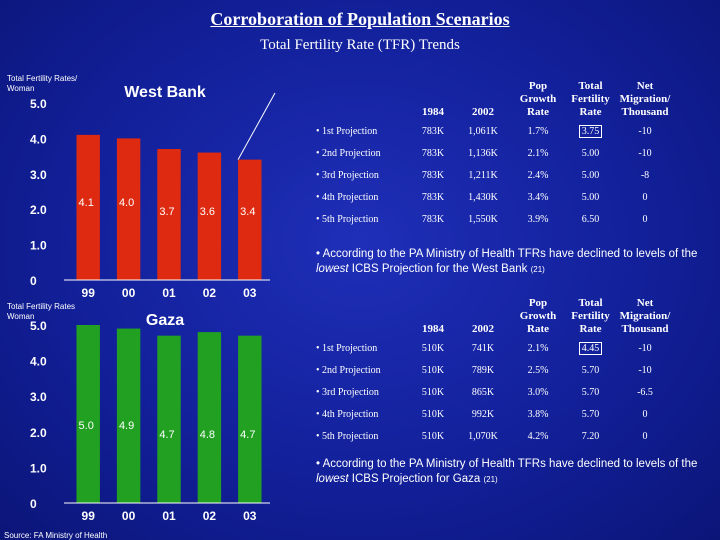 This screenshot has height=540, width=720. I want to click on page-subtitle: Total Fertility Rate (TFR) Trends, so click(360, 45).